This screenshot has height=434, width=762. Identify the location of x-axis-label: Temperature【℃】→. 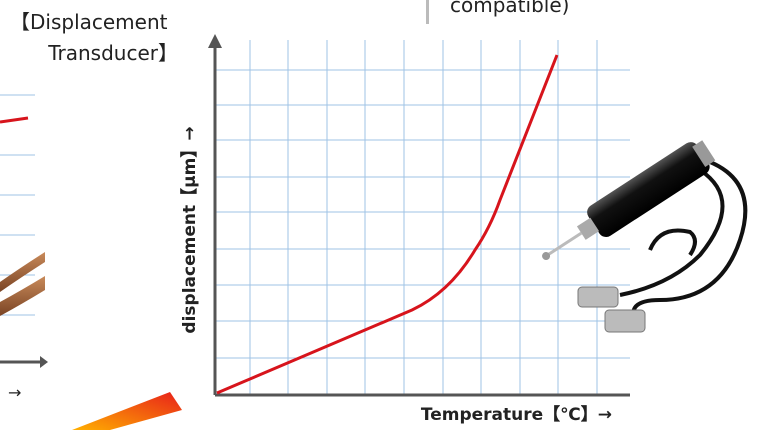
(516, 414).